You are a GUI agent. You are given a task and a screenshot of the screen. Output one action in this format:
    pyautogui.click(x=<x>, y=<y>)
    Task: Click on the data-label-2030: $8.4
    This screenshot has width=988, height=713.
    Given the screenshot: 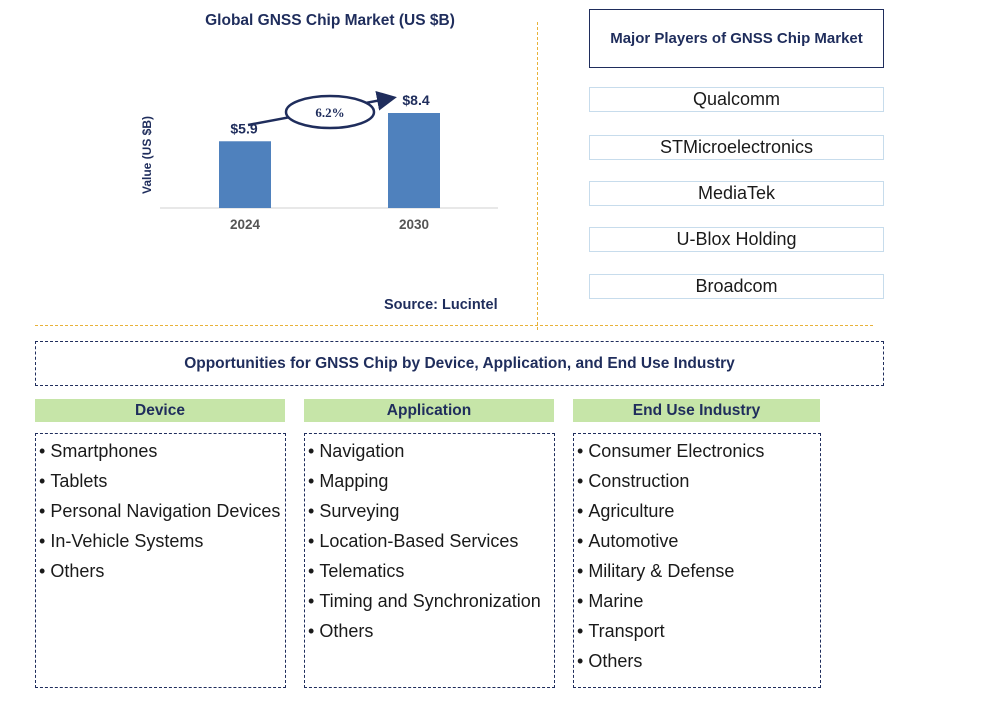 What is the action you would take?
    pyautogui.click(x=415, y=100)
    